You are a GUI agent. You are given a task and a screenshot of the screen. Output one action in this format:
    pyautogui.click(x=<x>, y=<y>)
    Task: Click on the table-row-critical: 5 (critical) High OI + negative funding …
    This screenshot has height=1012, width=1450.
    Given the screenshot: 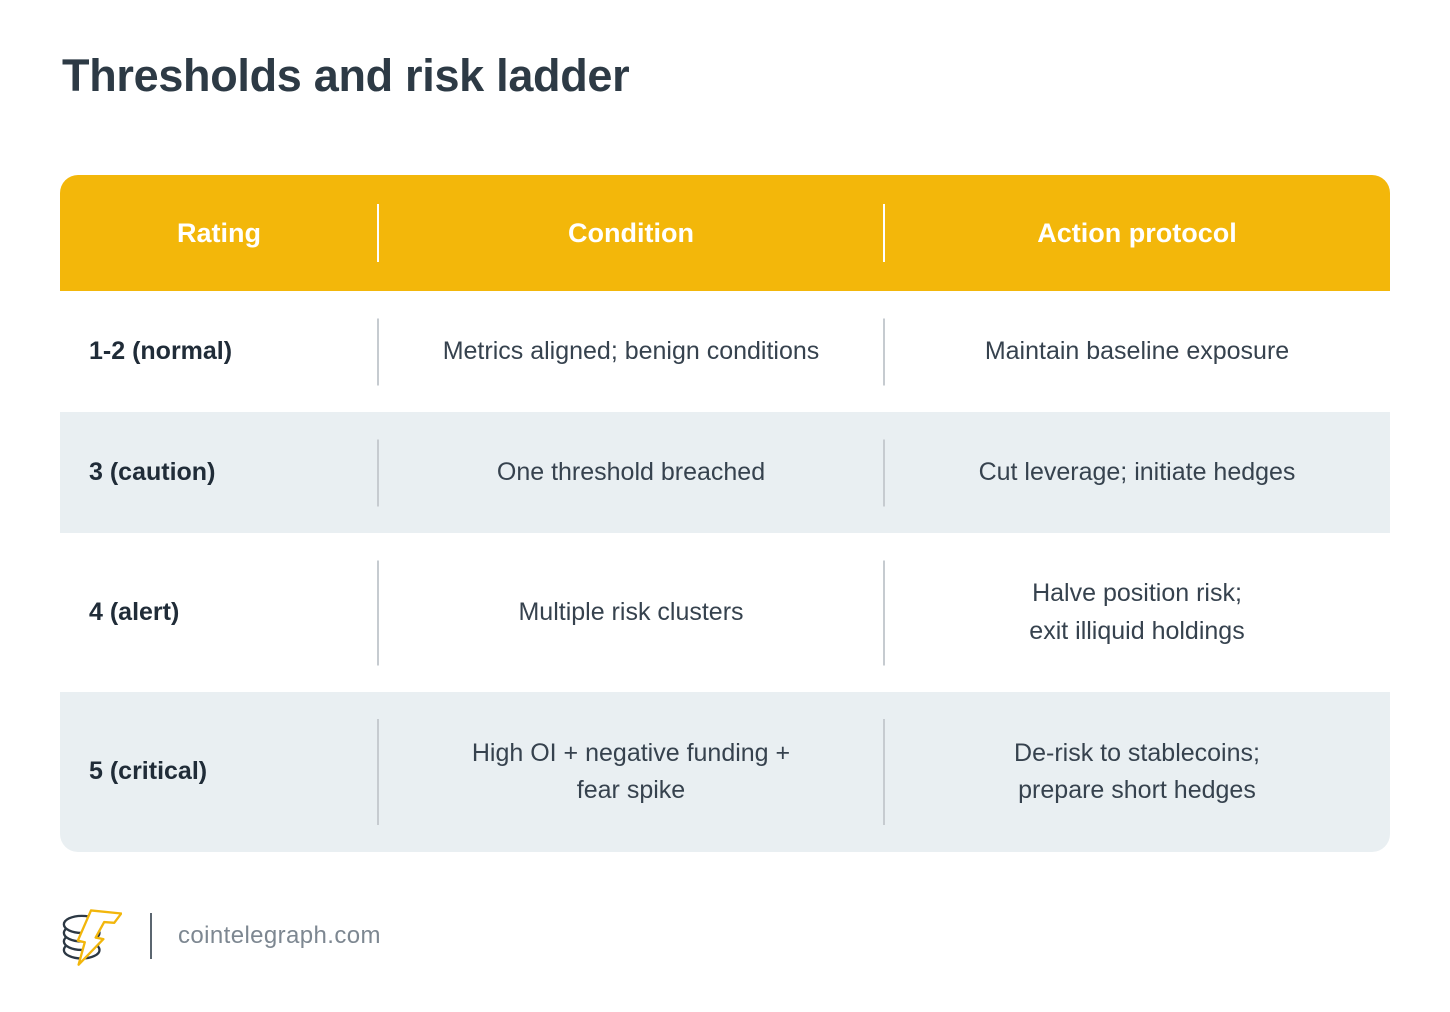 What is the action you would take?
    pyautogui.click(x=725, y=772)
    